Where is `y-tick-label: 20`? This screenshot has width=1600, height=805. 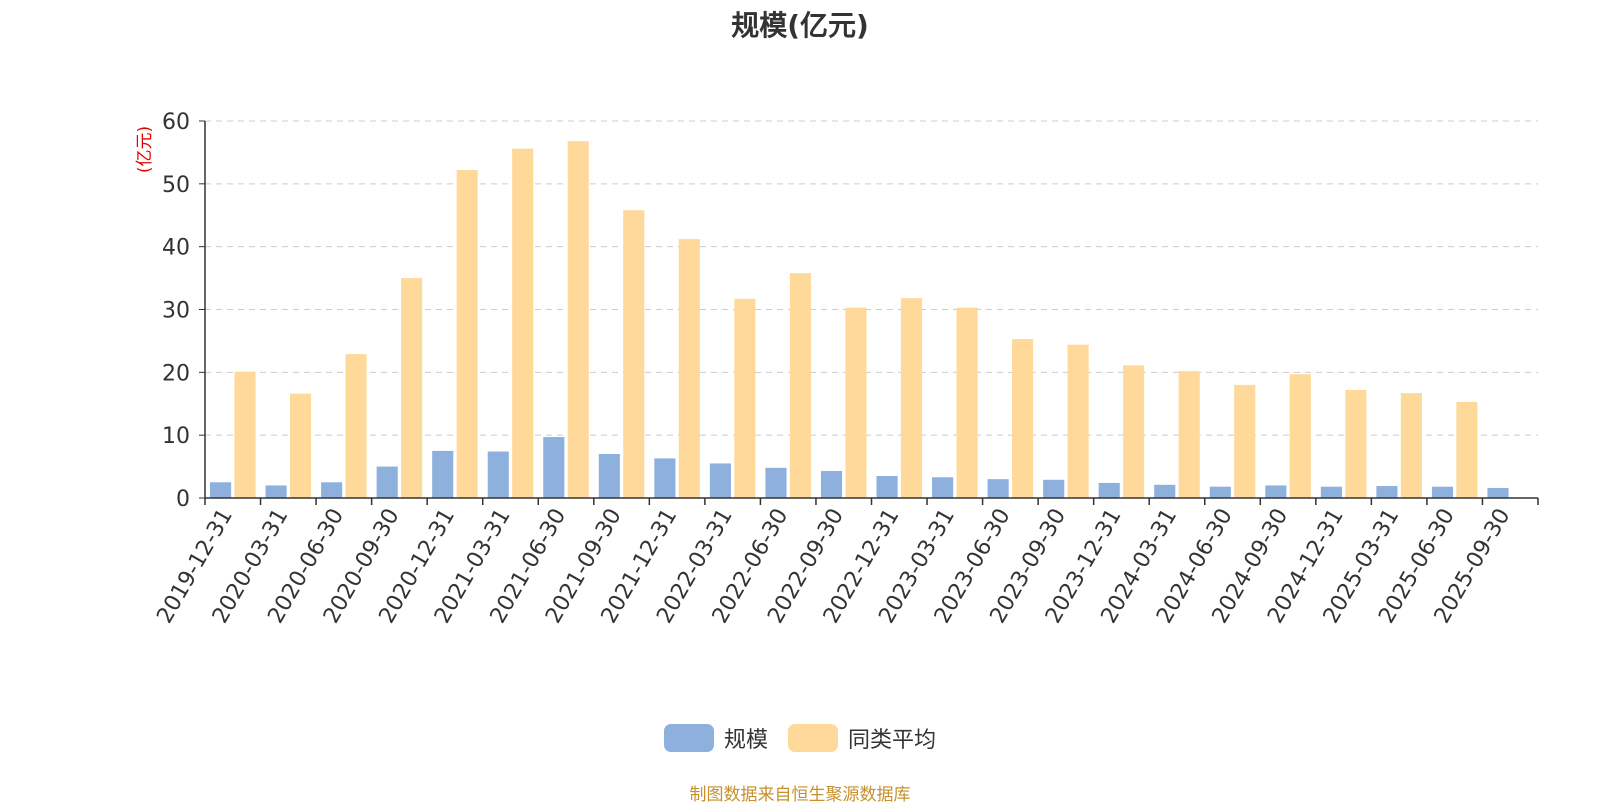 y-tick-label: 20 is located at coordinates (176, 373).